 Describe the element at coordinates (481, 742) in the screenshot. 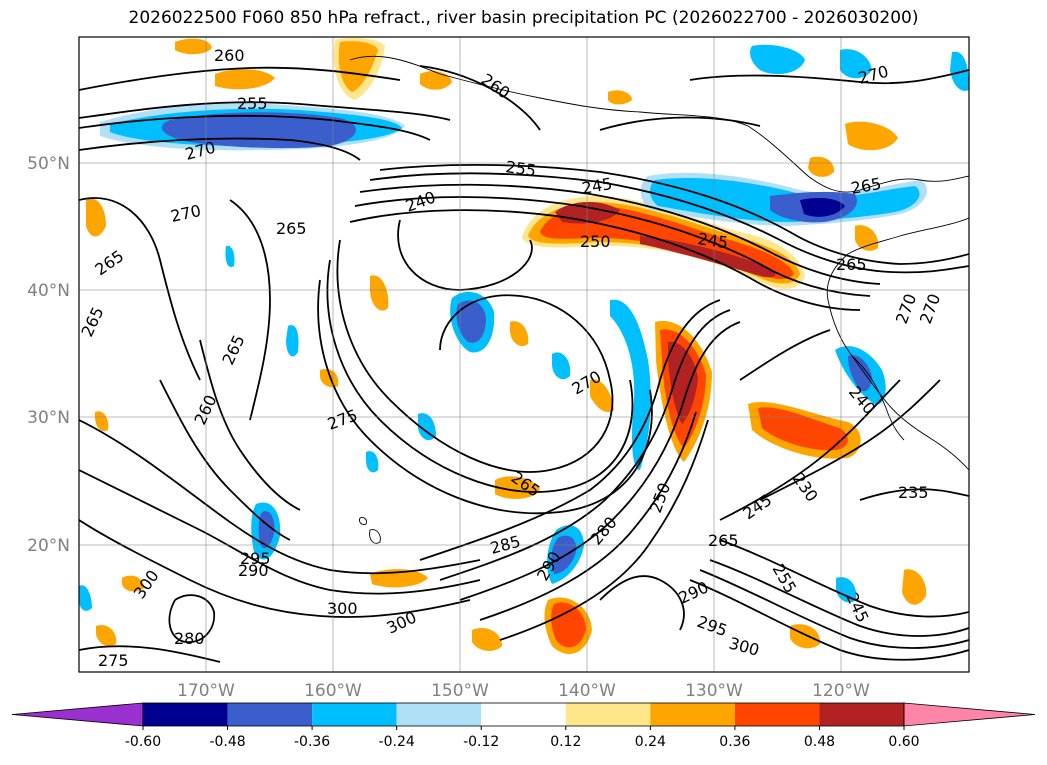

I see `colorbar-tick-label: -0.12` at that location.